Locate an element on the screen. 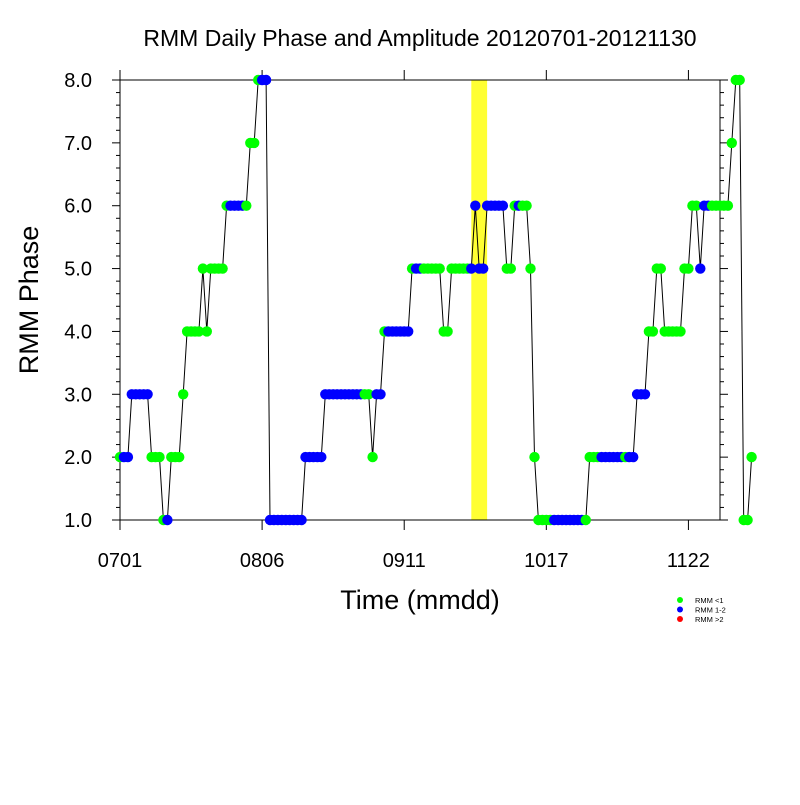 This screenshot has height=805, width=800. y-tick-label: 5.0 is located at coordinates (78, 270).